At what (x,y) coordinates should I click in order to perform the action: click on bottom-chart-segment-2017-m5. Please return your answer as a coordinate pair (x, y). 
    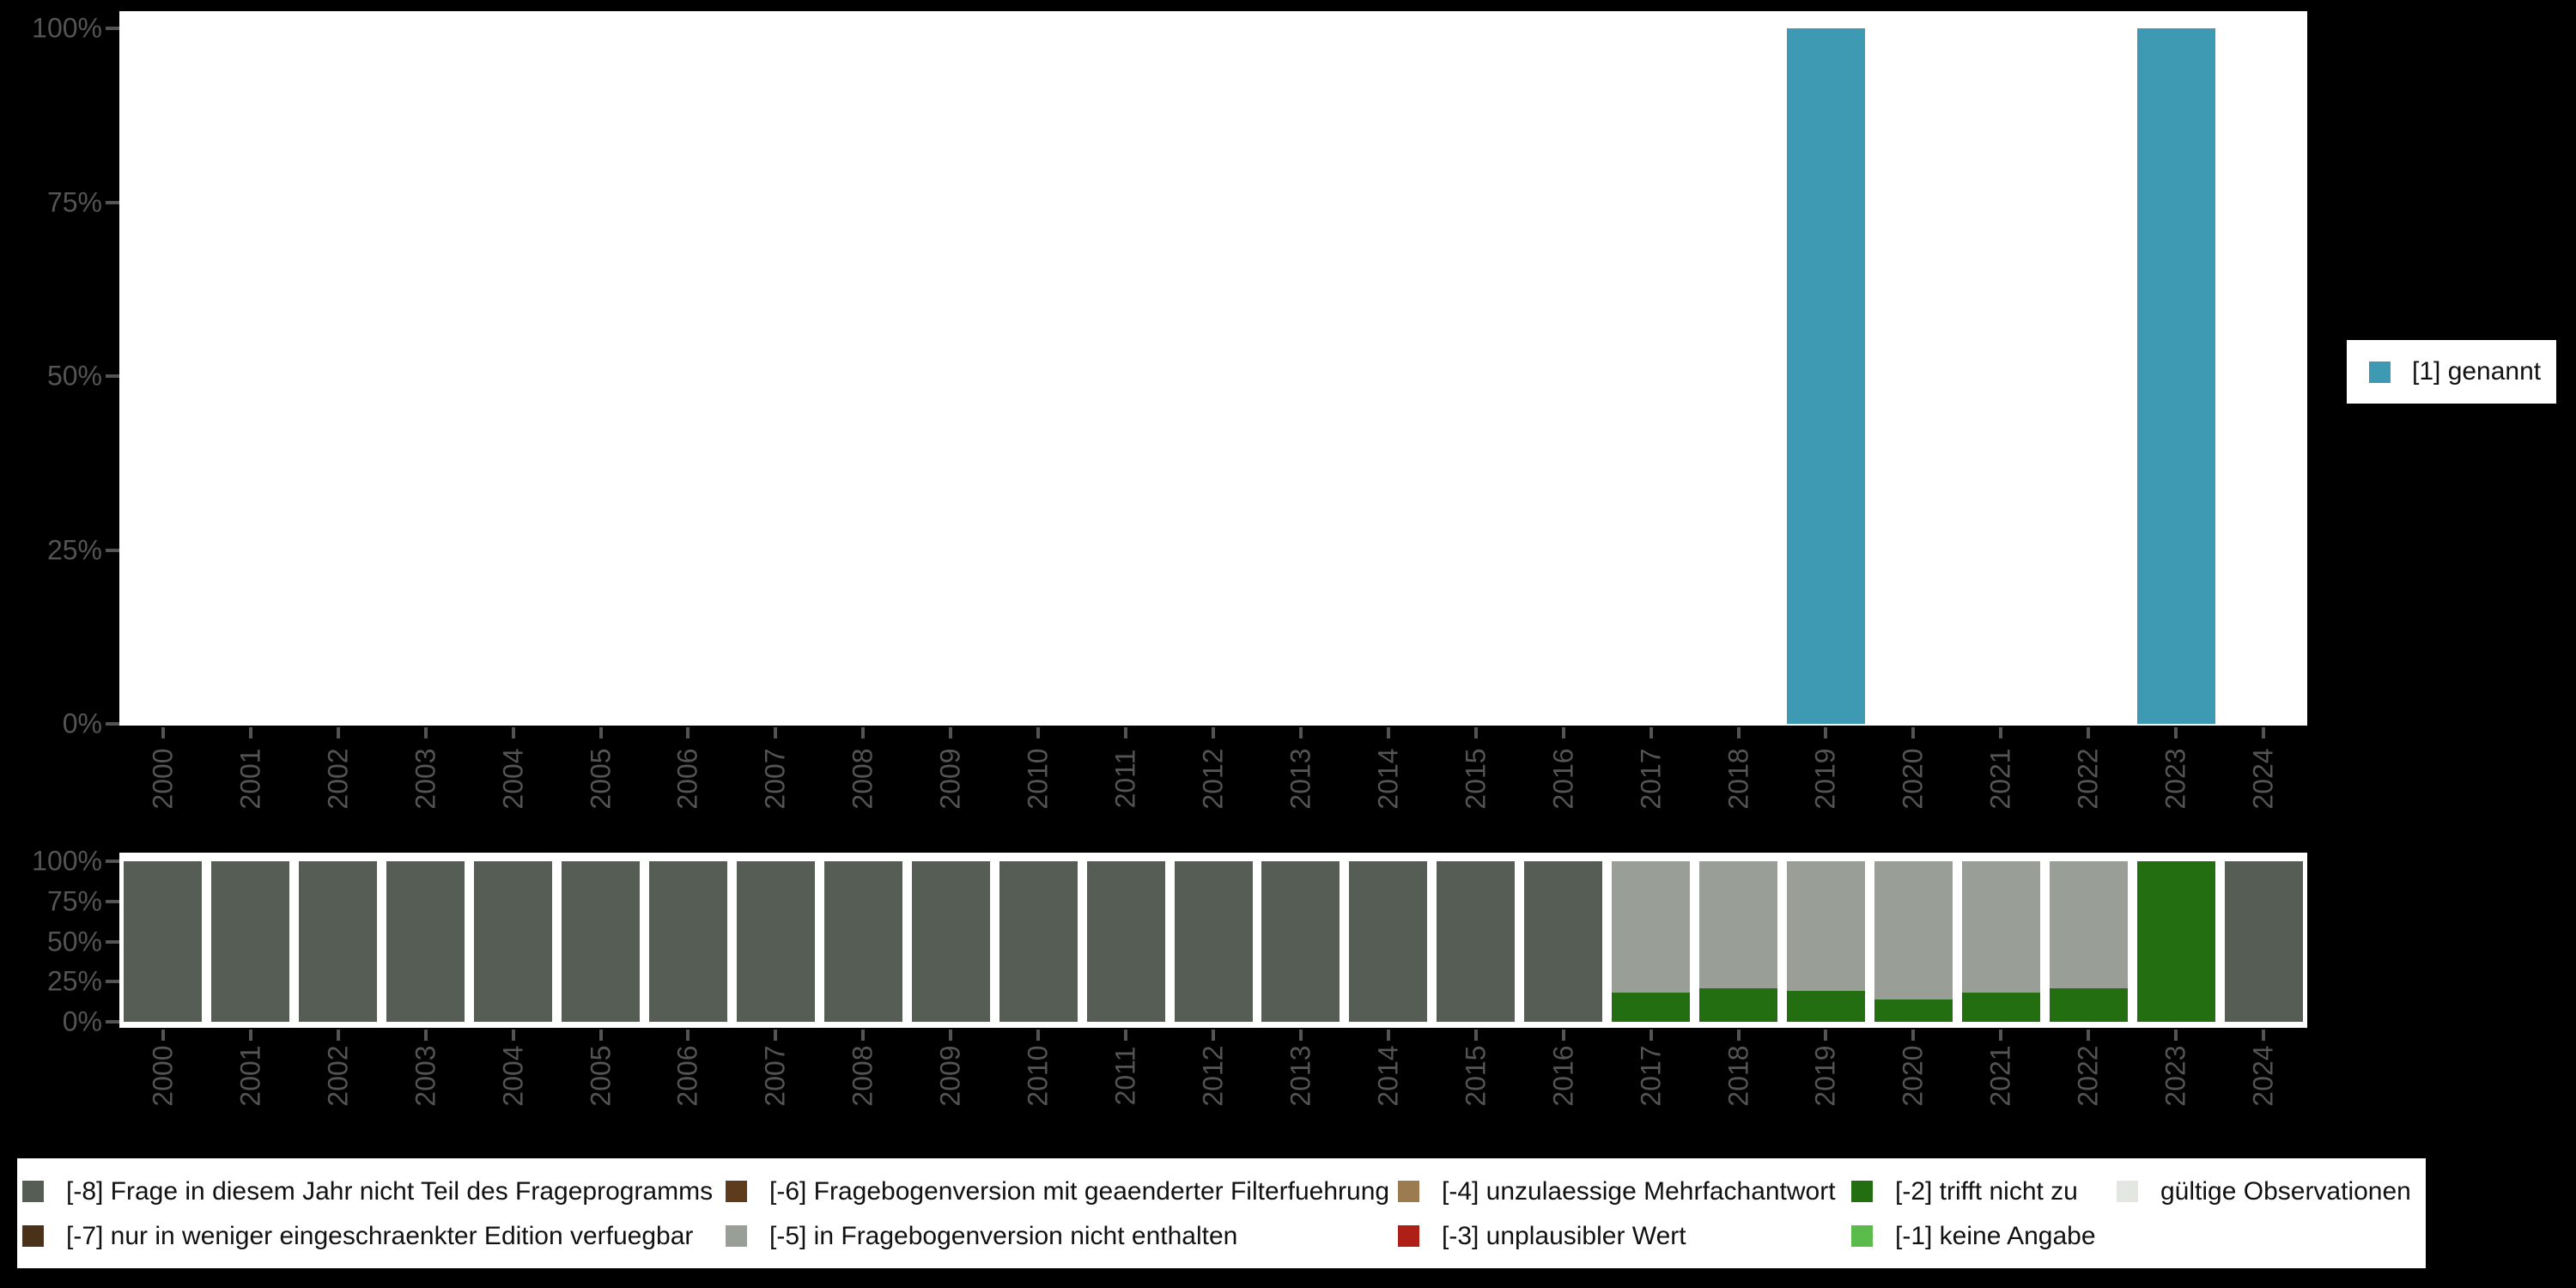
    Looking at the image, I should click on (1652, 927).